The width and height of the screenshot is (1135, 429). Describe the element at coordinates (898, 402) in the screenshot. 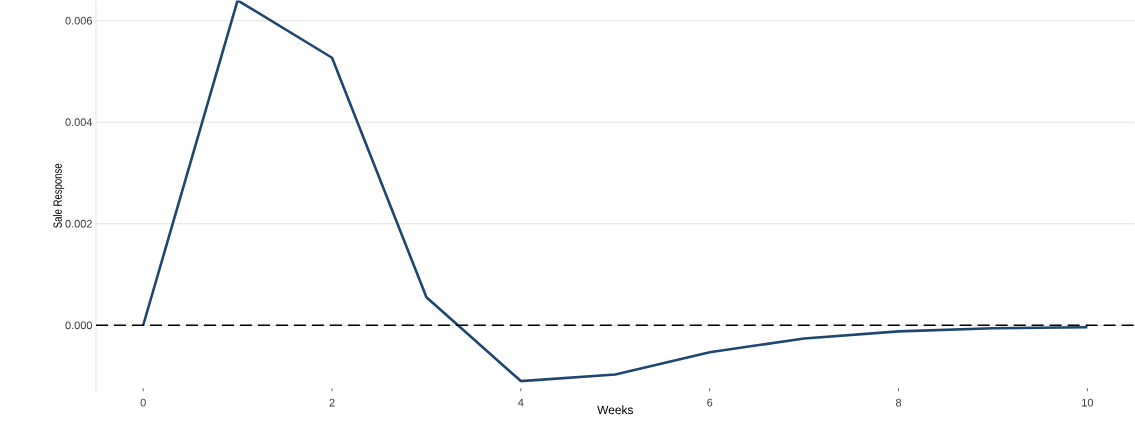

I see `x-tick-label: 8` at that location.